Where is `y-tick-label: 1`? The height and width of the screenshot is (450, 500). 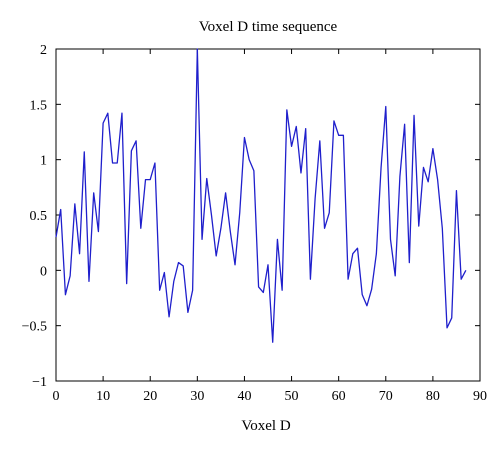 y-tick-label: 1 is located at coordinates (43, 161).